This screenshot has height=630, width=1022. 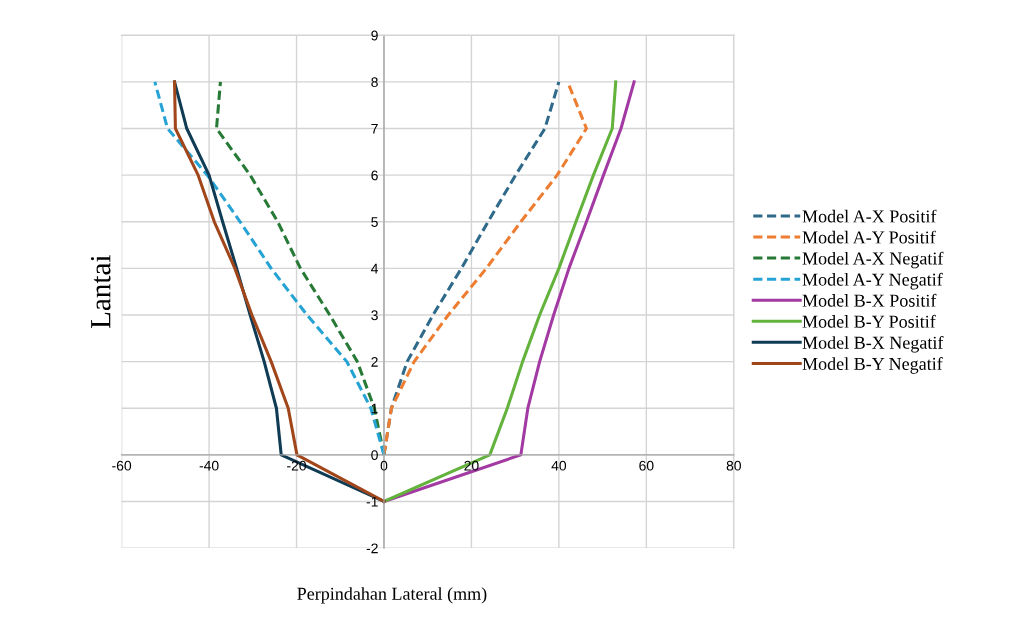 What do you see at coordinates (384, 465) in the screenshot?
I see `x-tick-label: 0` at bounding box center [384, 465].